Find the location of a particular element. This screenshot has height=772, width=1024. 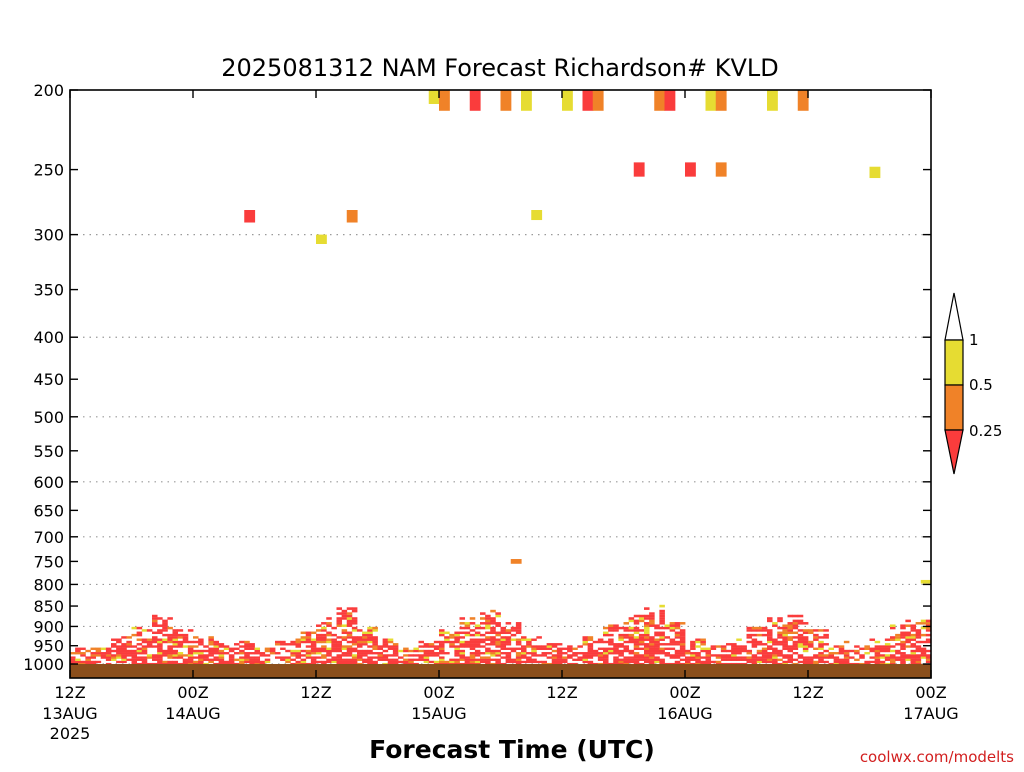

y-tick-label: 250 is located at coordinates (48, 170).